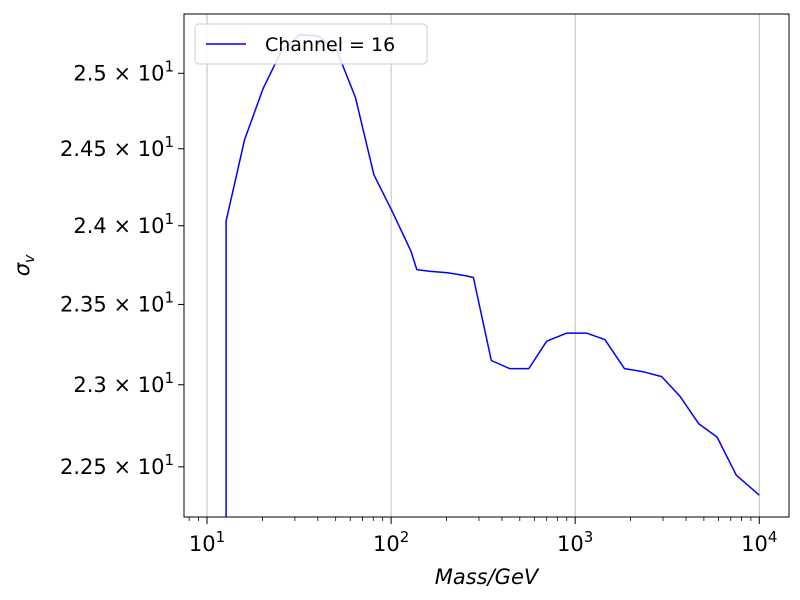 The height and width of the screenshot is (600, 800). What do you see at coordinates (117, 147) in the screenshot?
I see `y-tick-label: 2.45 × 101` at bounding box center [117, 147].